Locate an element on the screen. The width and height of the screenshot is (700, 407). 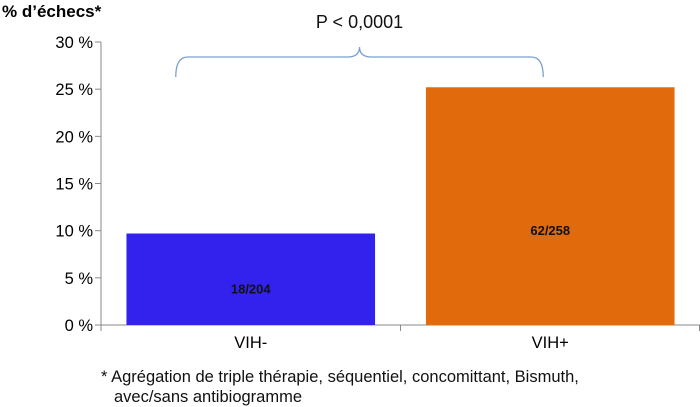
significance-bracket is located at coordinates (359, 62).